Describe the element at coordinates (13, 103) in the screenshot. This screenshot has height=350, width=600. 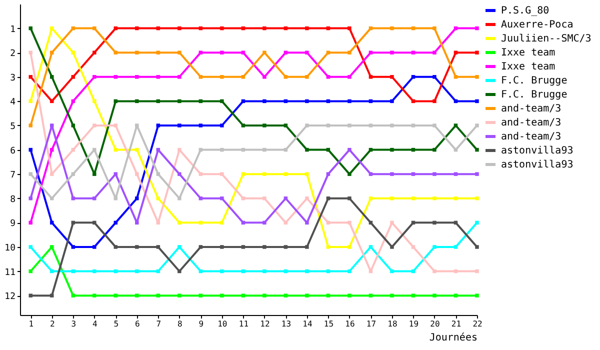
I see `y-tick-label: 4` at that location.